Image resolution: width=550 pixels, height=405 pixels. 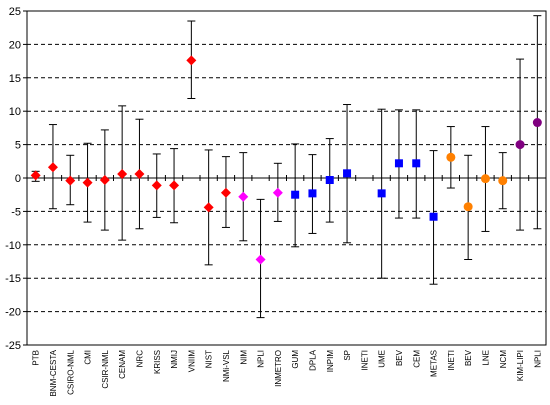 I want to click on category-label: INMETRO, so click(x=278, y=368).